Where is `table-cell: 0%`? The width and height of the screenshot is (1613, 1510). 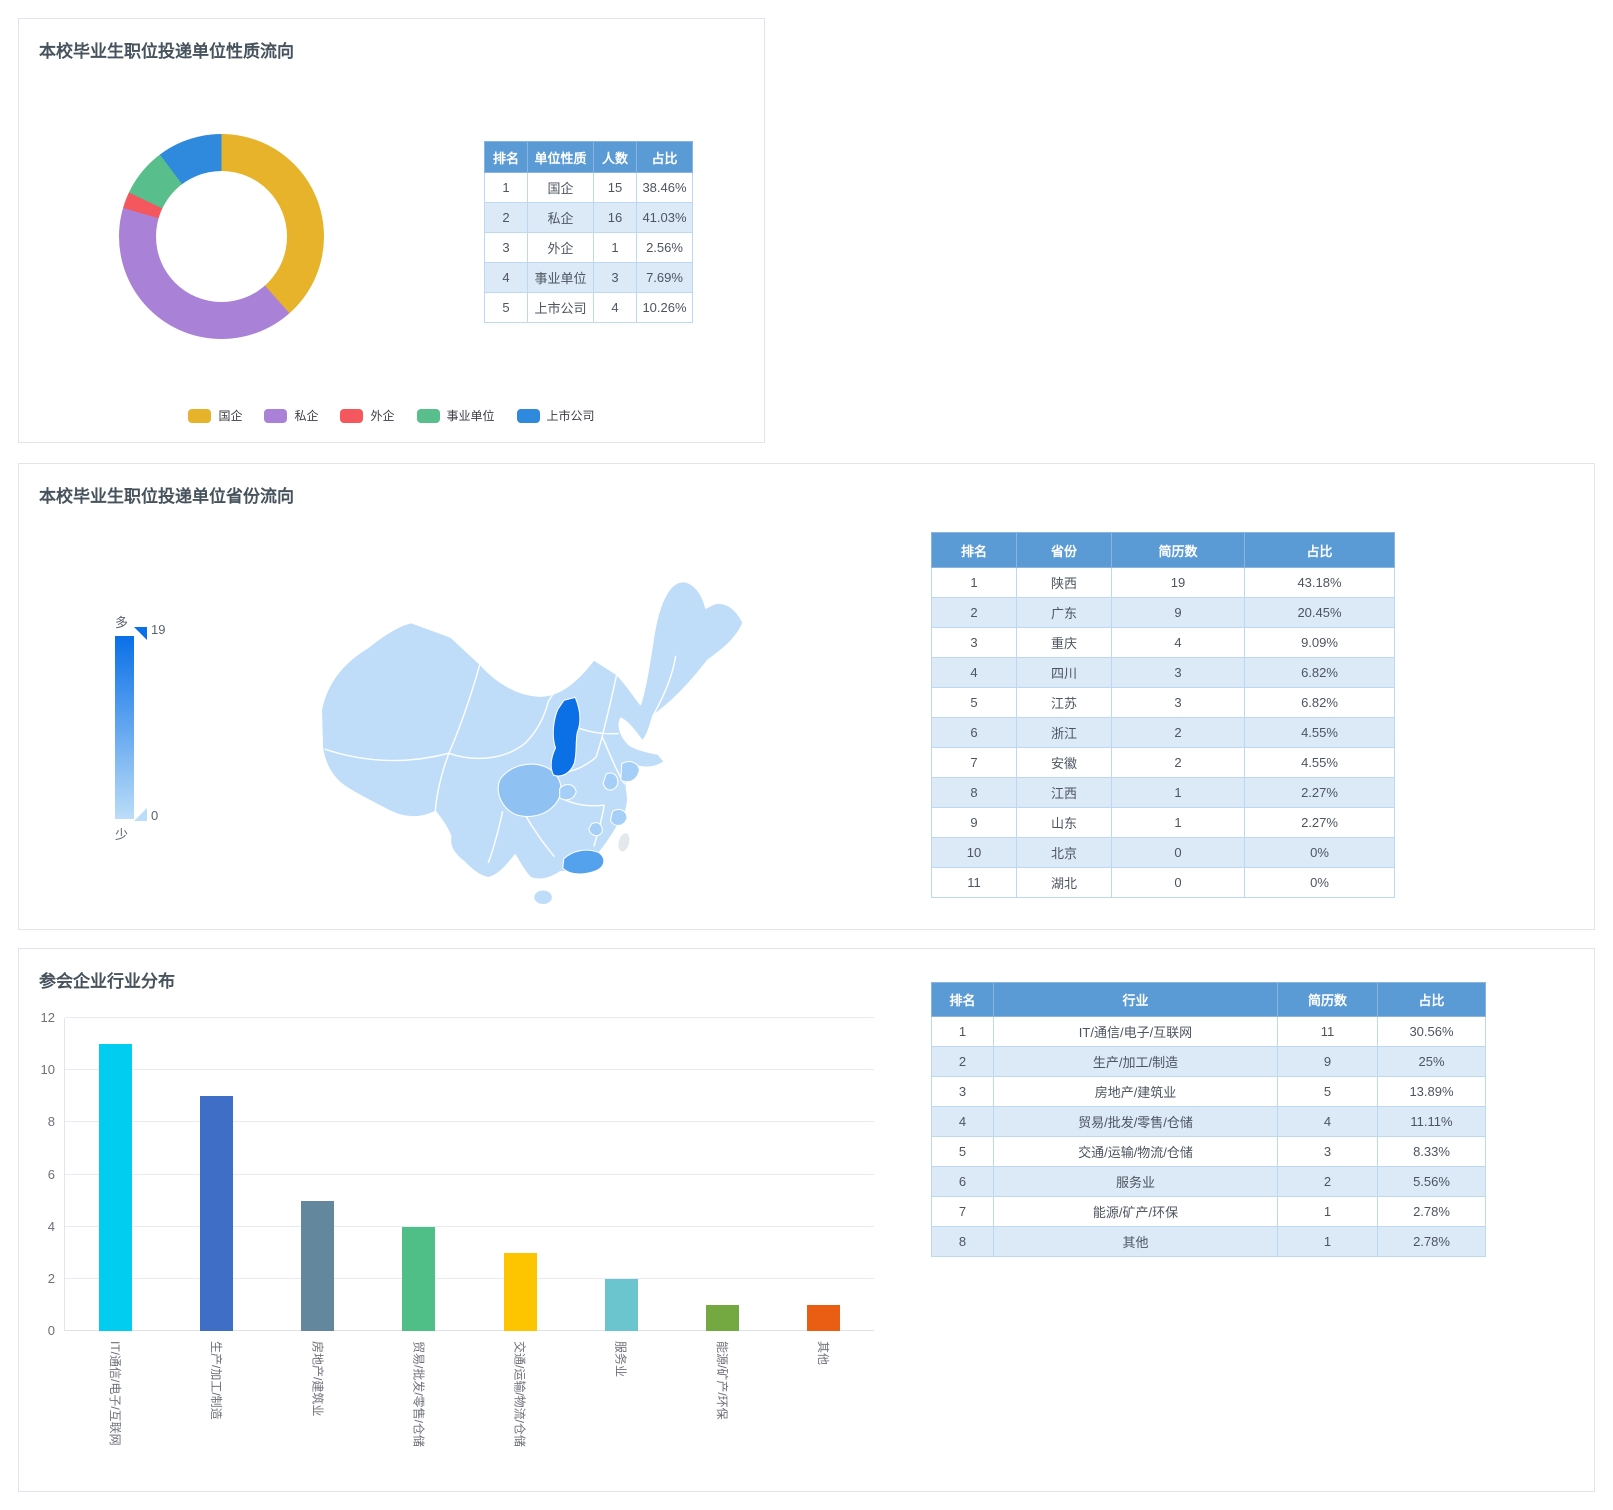
table-cell: 0% is located at coordinates (1319, 852).